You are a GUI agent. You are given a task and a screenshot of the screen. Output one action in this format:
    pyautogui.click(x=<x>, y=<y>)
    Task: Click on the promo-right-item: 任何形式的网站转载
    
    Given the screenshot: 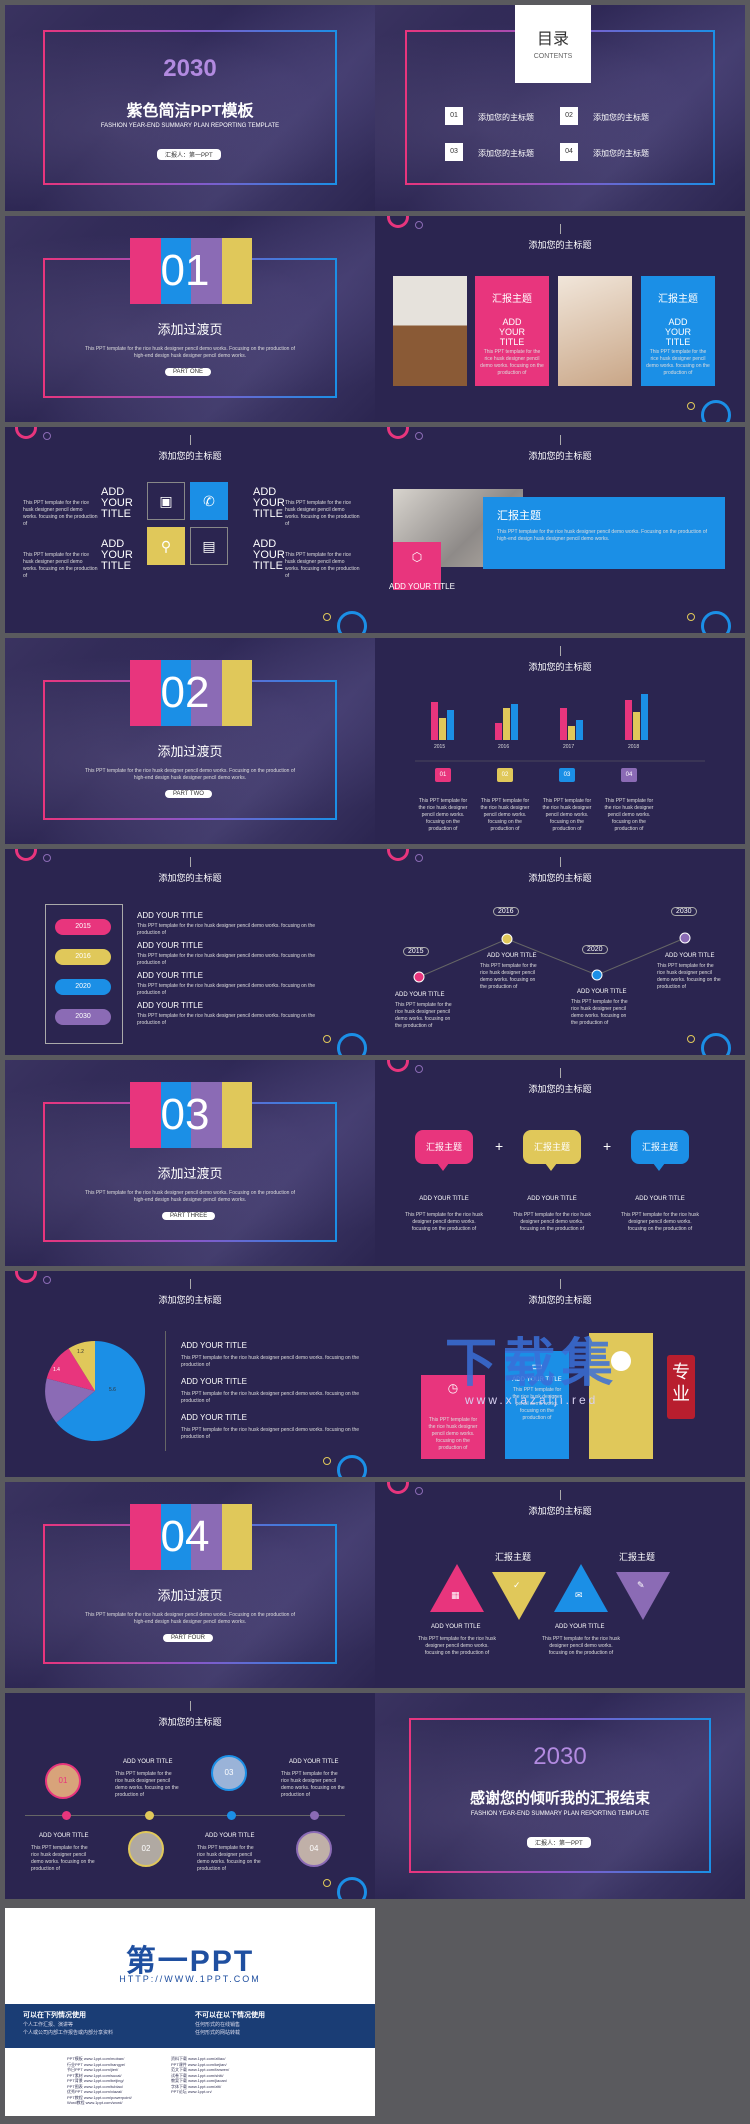 What is the action you would take?
    pyautogui.click(x=218, y=2033)
    